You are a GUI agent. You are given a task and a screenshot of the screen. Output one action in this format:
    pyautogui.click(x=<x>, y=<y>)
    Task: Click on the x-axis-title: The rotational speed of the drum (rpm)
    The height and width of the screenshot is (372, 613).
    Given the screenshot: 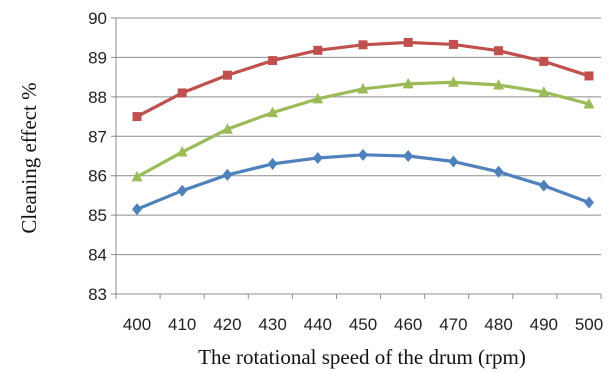 What is the action you would take?
    pyautogui.click(x=362, y=357)
    